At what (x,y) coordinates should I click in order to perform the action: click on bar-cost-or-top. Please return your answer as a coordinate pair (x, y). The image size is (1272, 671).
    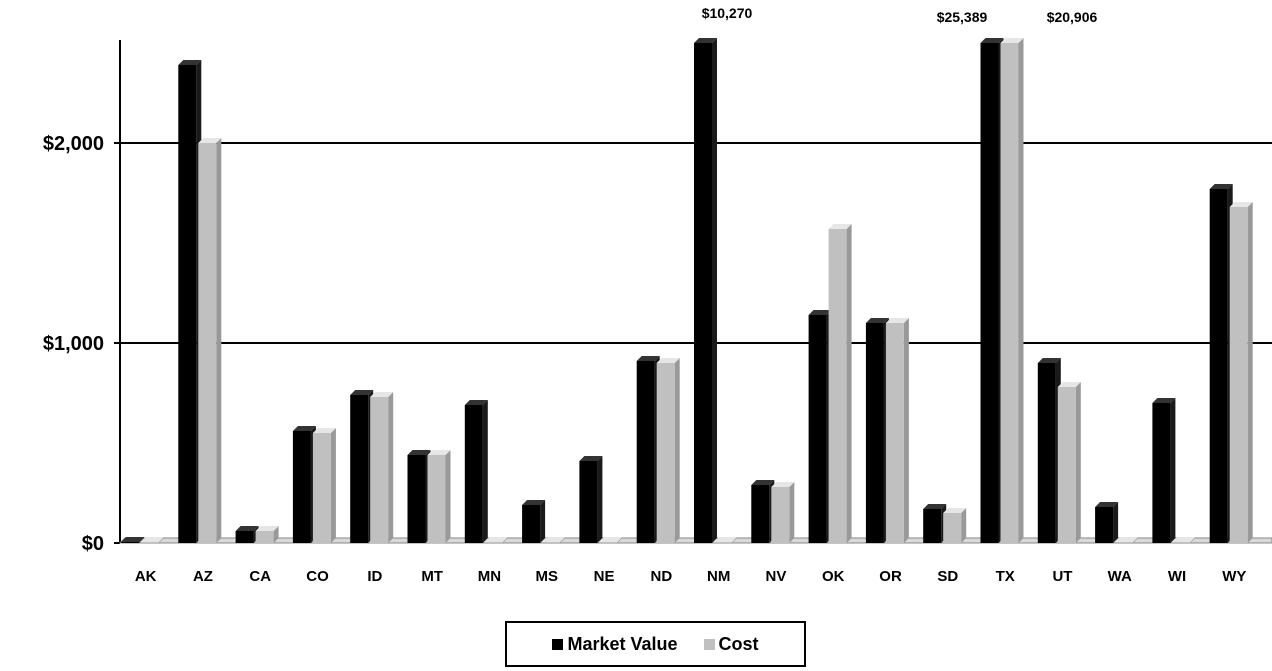
    Looking at the image, I should click on (897, 320).